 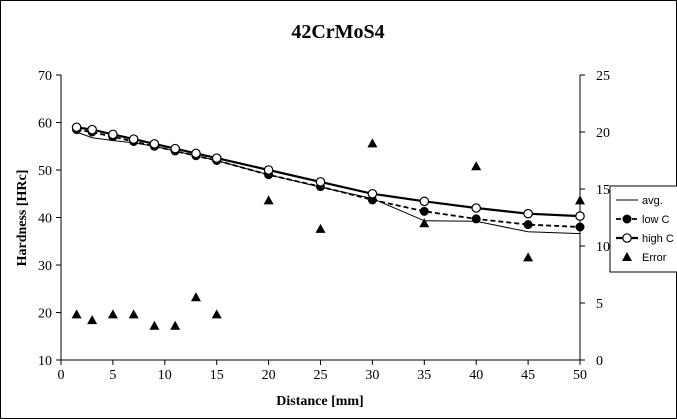 I want to click on y-tick-label: 50, so click(x=45, y=171).